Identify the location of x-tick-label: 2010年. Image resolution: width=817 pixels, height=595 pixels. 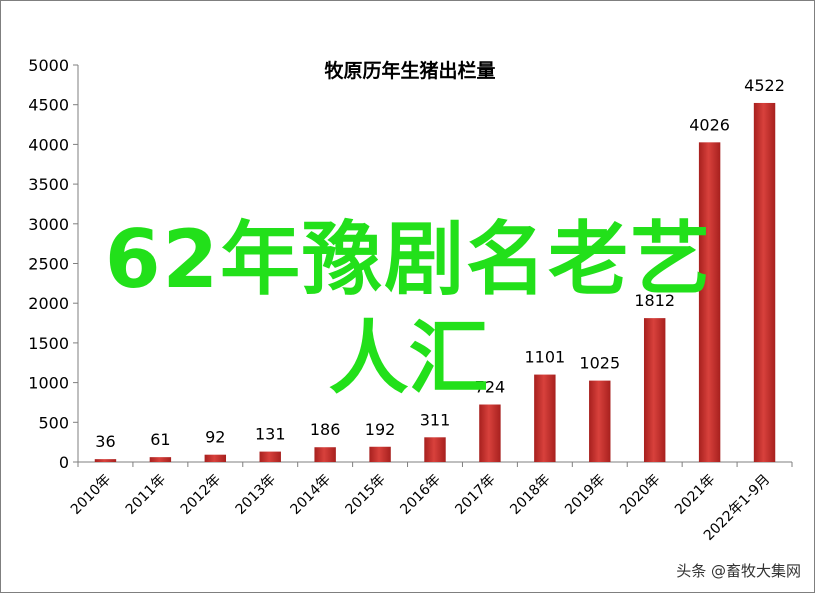
(91, 495).